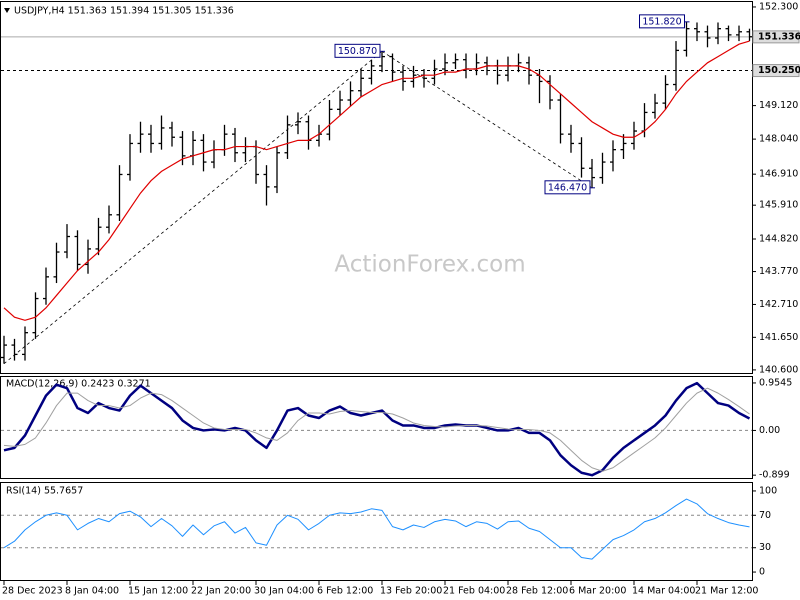 The image size is (800, 600). What do you see at coordinates (778, 105) in the screenshot?
I see `y-tick-label: 149.120` at bounding box center [778, 105].